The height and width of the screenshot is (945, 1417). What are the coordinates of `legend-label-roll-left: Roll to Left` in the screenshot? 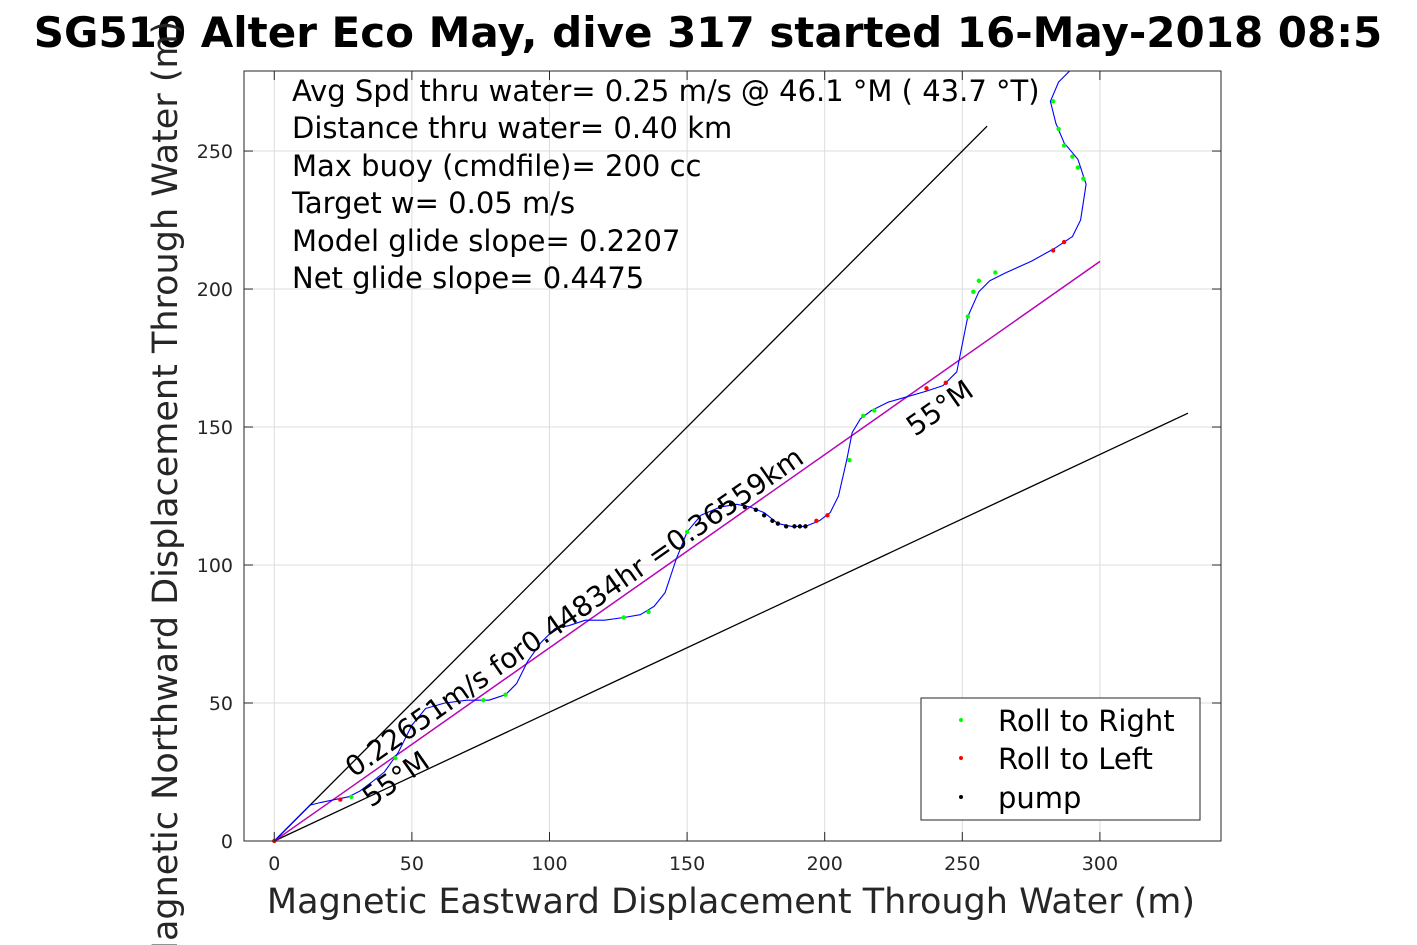 It's located at (1075, 759).